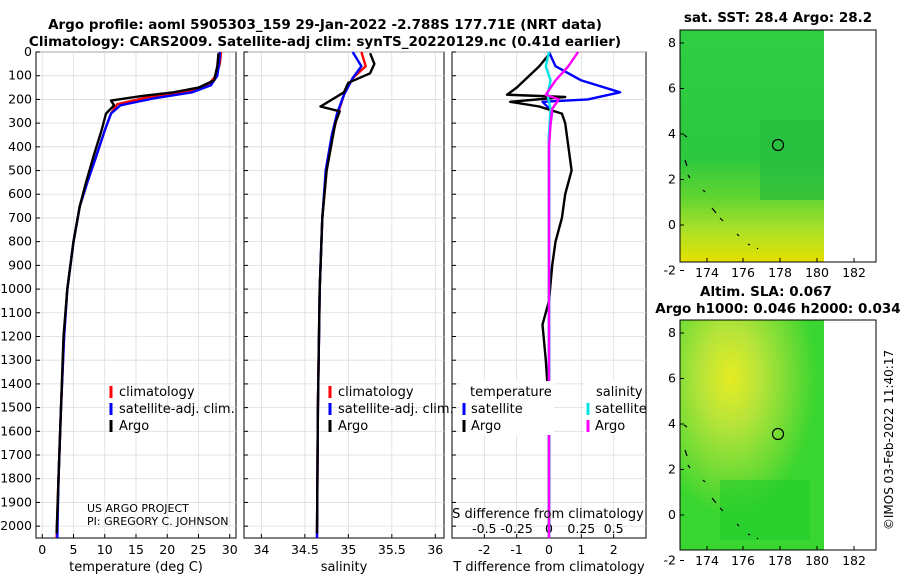  I want to click on y-tick-label: 1400, so click(16, 383).